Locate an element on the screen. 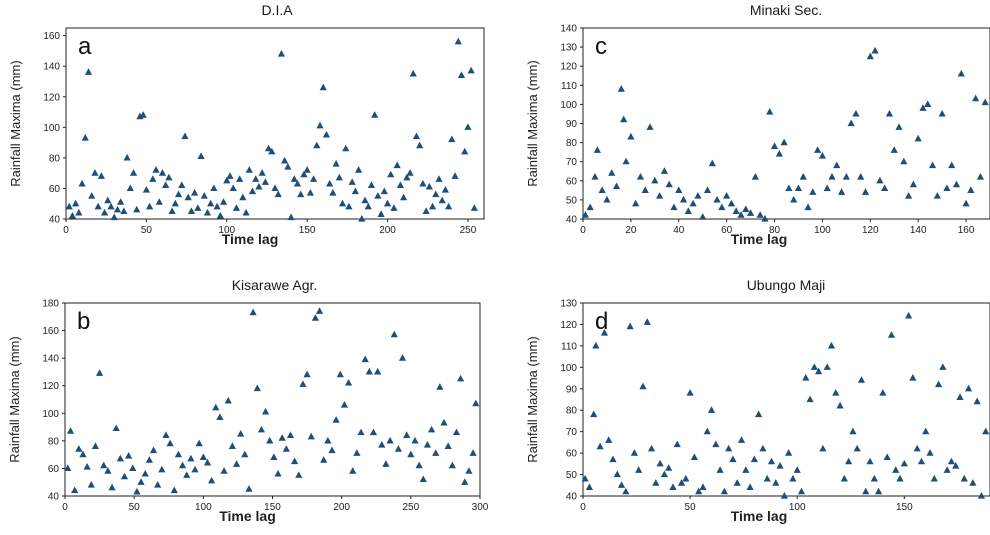 The image size is (990, 535). y-axis-label: Rainfall Maxima (mm) is located at coordinates (14, 399).